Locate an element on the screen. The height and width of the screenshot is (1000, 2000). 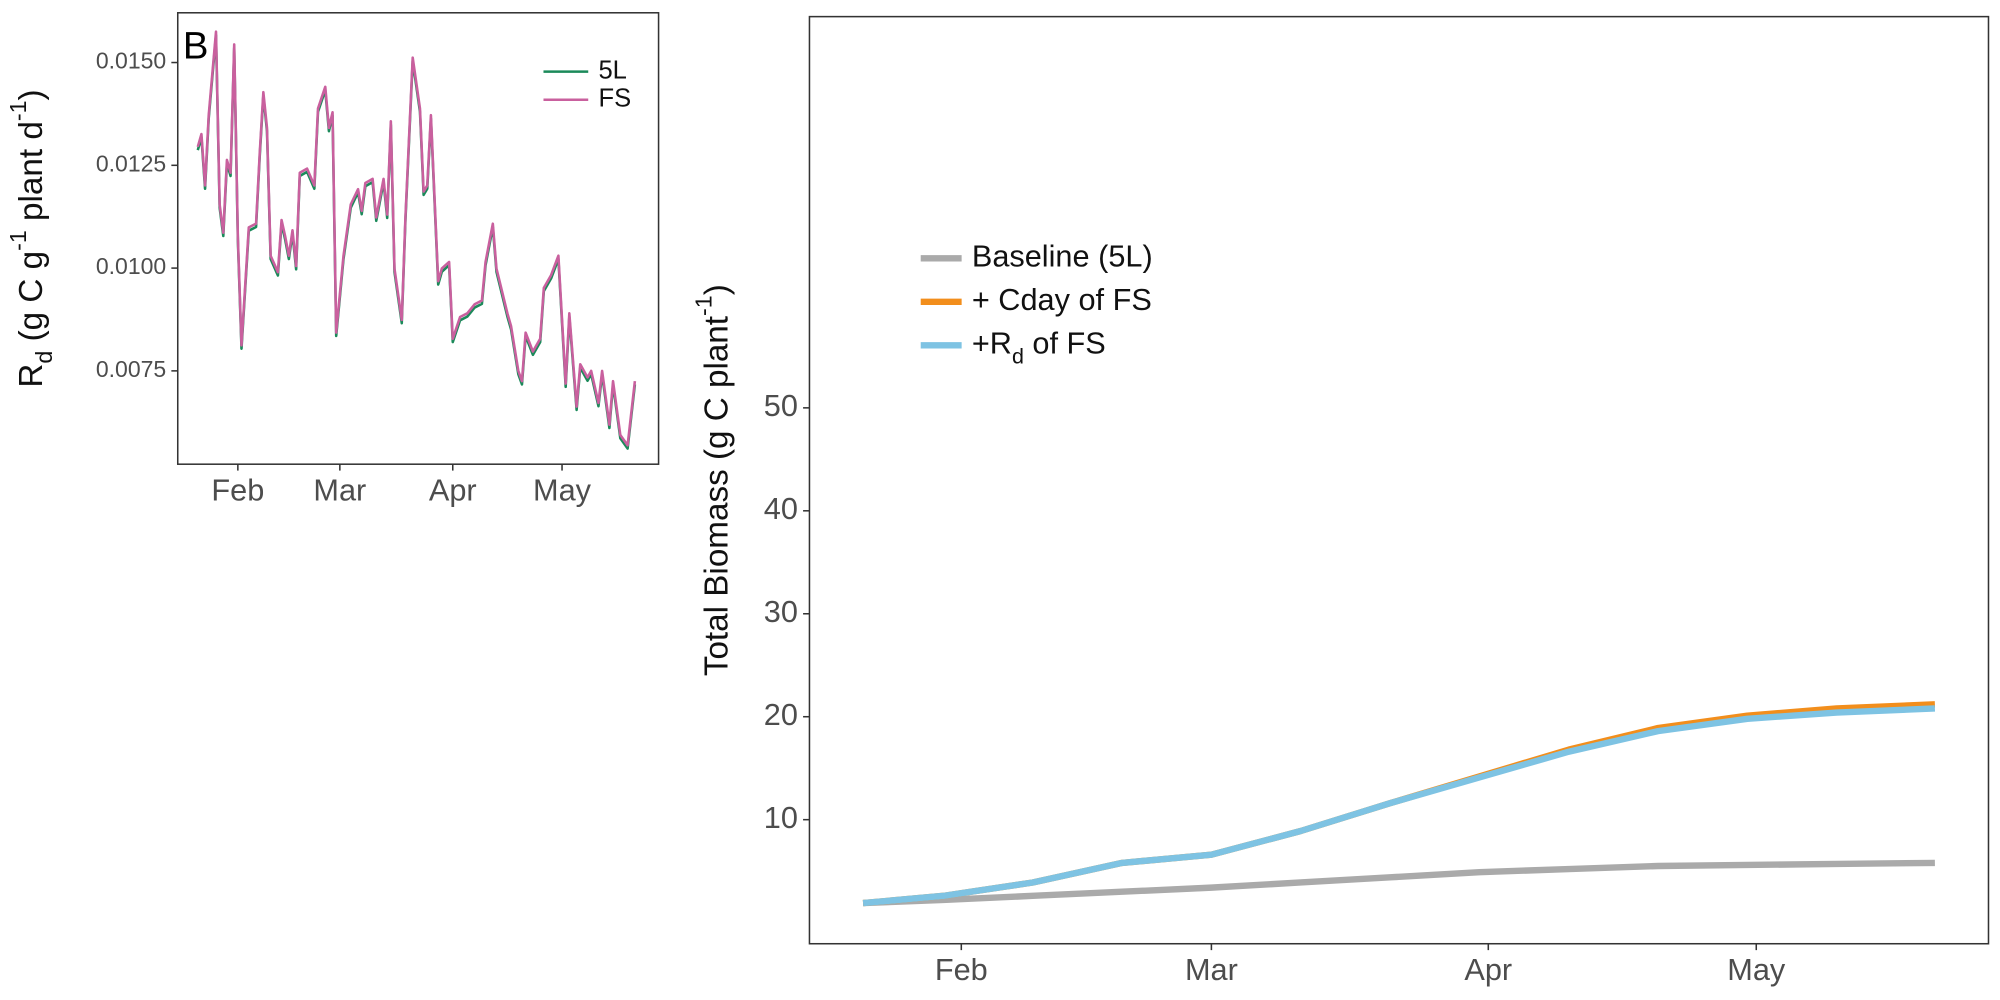
text-part: Total Biomass (g C plant is located at coordinates (716, 496).